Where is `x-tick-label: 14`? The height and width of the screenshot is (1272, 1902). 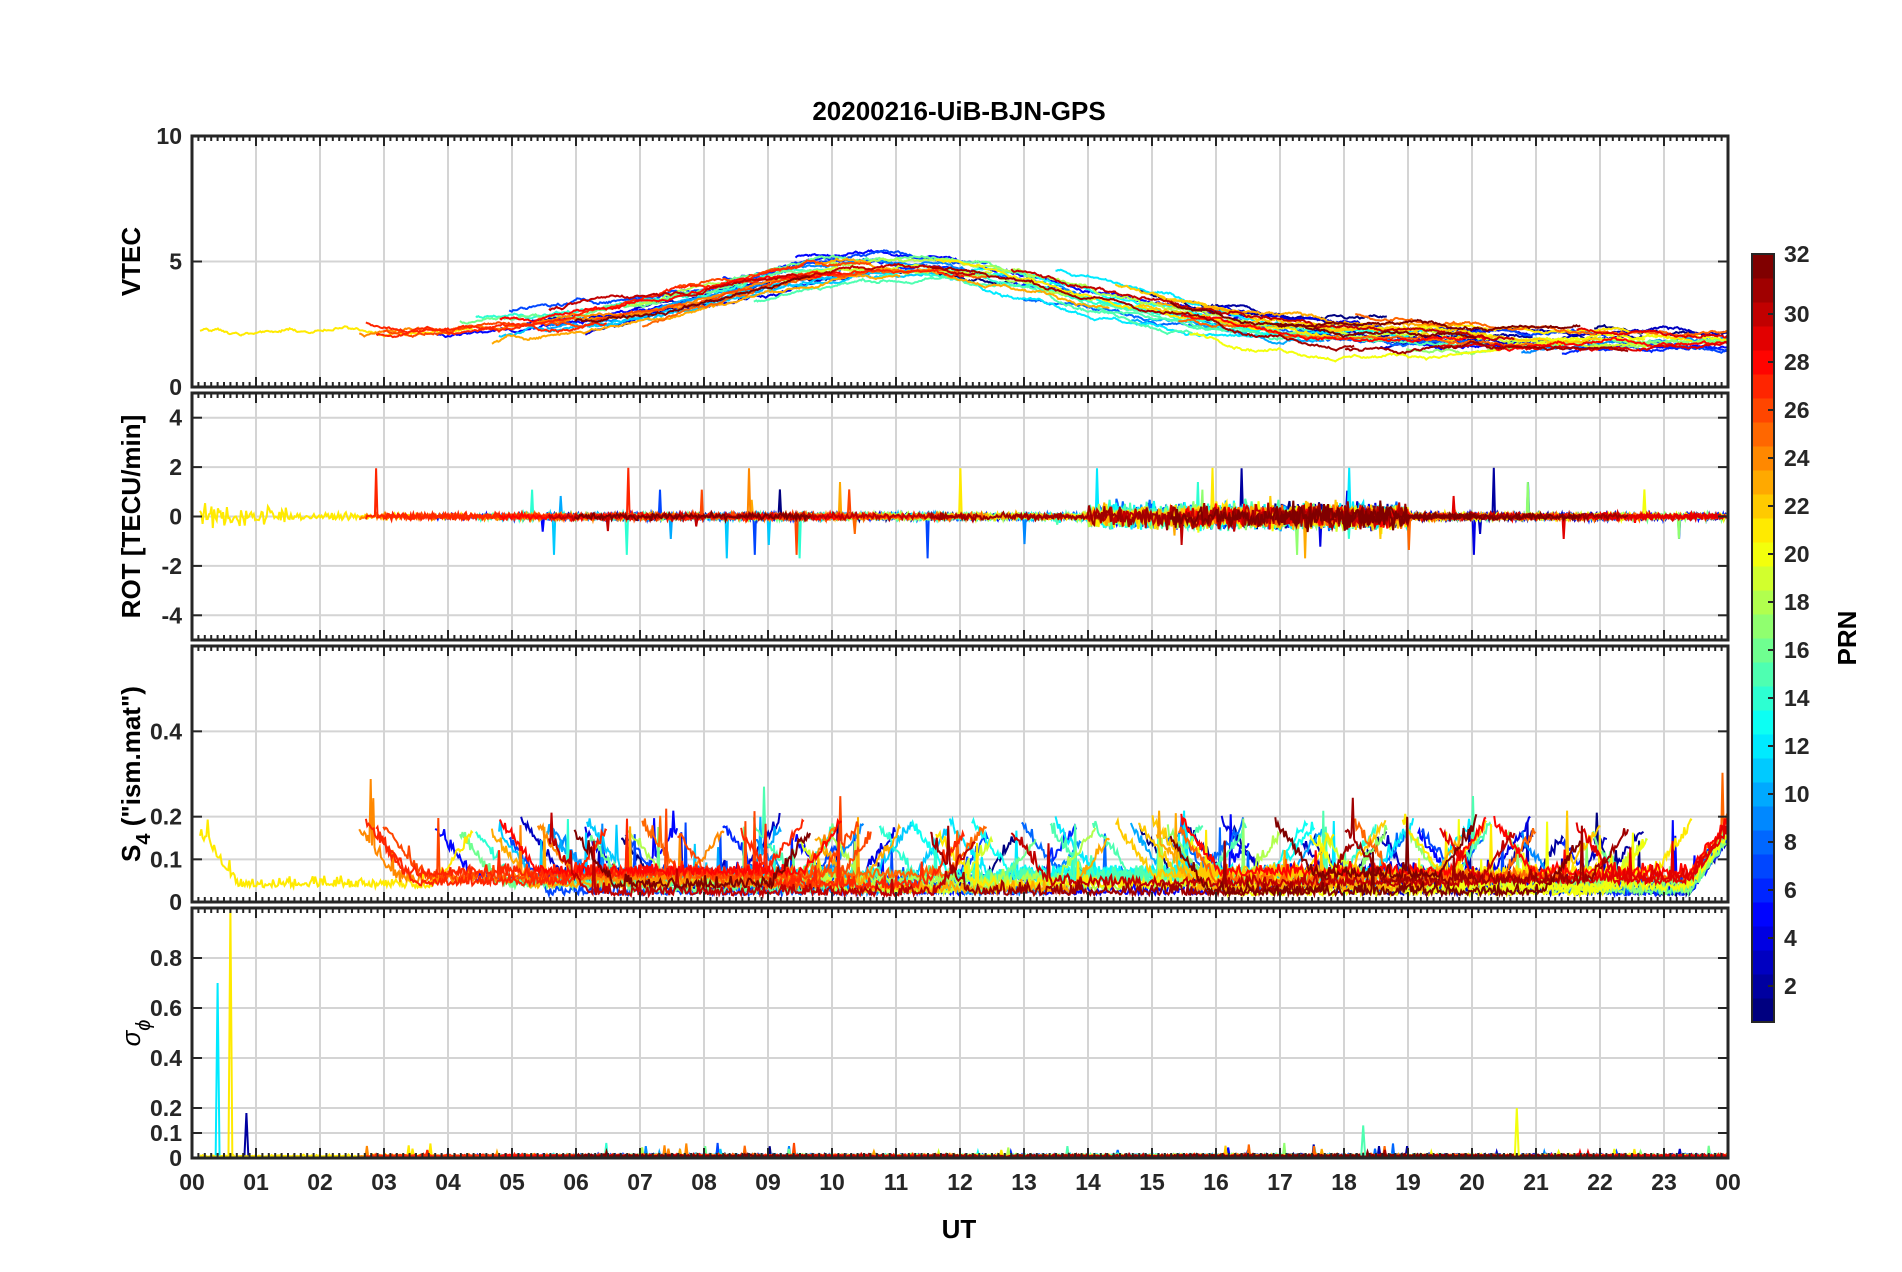 x-tick-label: 14 is located at coordinates (1088, 1182).